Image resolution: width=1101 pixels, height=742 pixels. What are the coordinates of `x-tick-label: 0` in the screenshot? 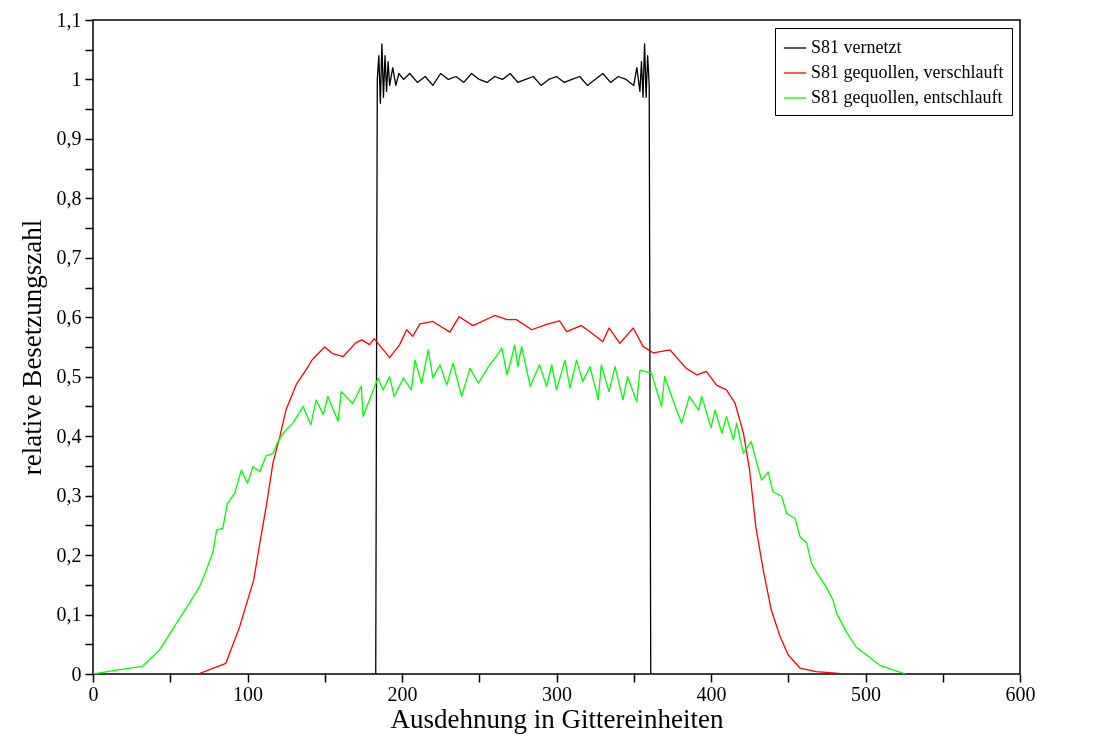 It's located at (93, 693).